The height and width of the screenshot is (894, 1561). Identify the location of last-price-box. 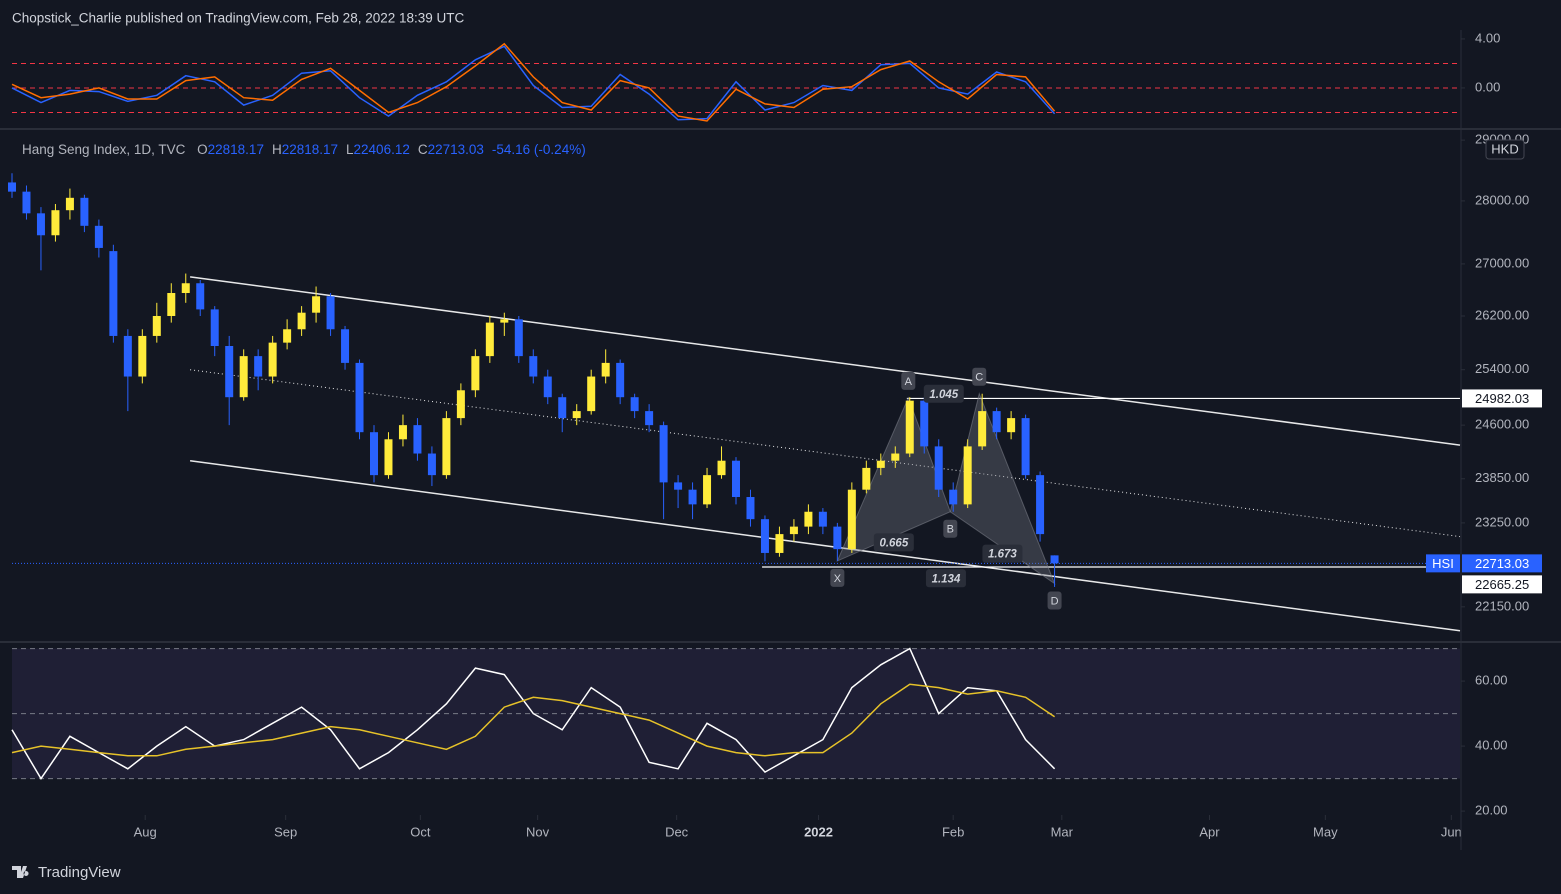
(1502, 563).